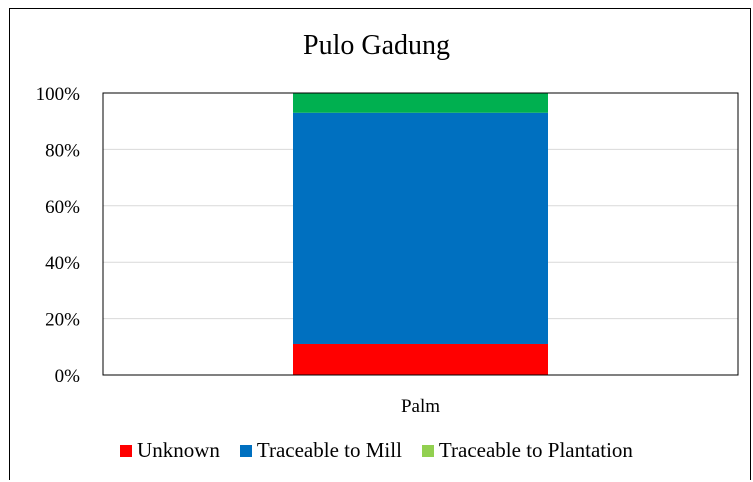  What do you see at coordinates (420, 406) in the screenshot?
I see `x-tick-label: Palm` at bounding box center [420, 406].